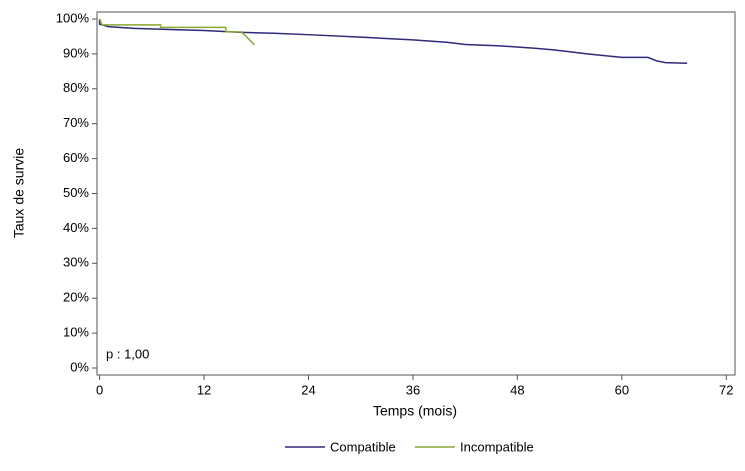  Describe the element at coordinates (622, 389) in the screenshot. I see `x-tick-label: 60` at that location.